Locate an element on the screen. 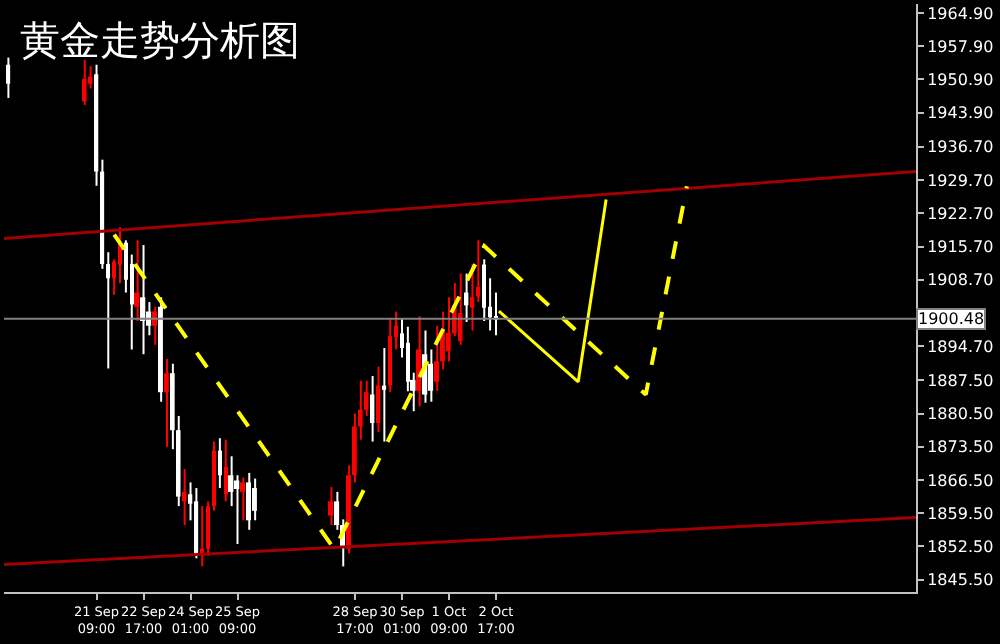 The width and height of the screenshot is (1000, 644). y-tick-label: 1929.70 is located at coordinates (960, 180).